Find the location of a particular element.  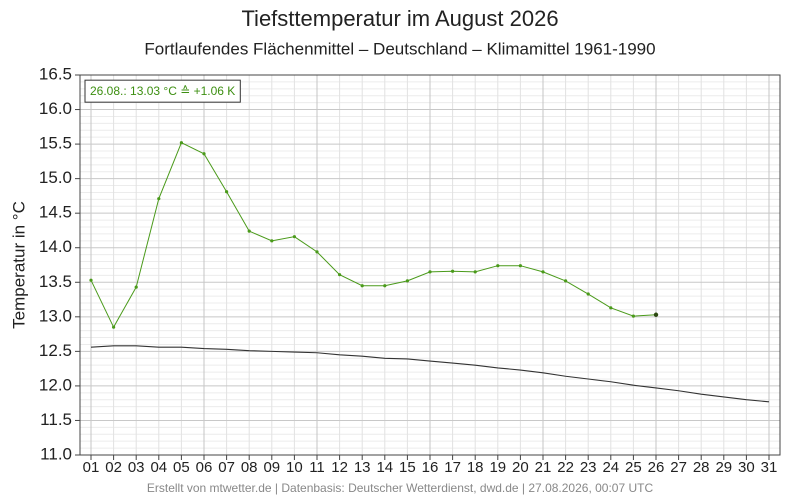

x-tick-label: 11 is located at coordinates (317, 467).